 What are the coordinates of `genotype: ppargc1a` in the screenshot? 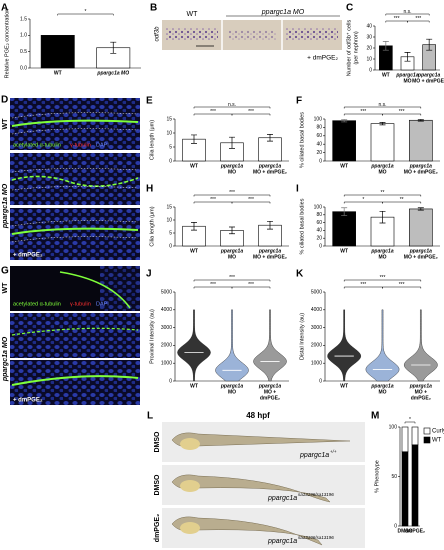 It's located at (282, 498).